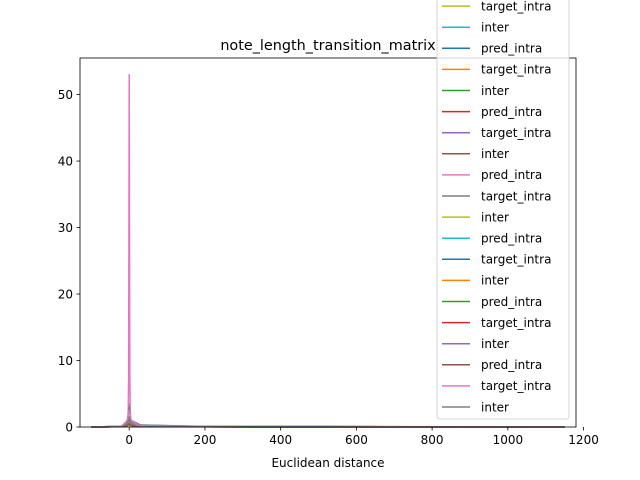 The image size is (640, 480). Describe the element at coordinates (327, 463) in the screenshot. I see `x-axis-label: Euclidean distance` at that location.